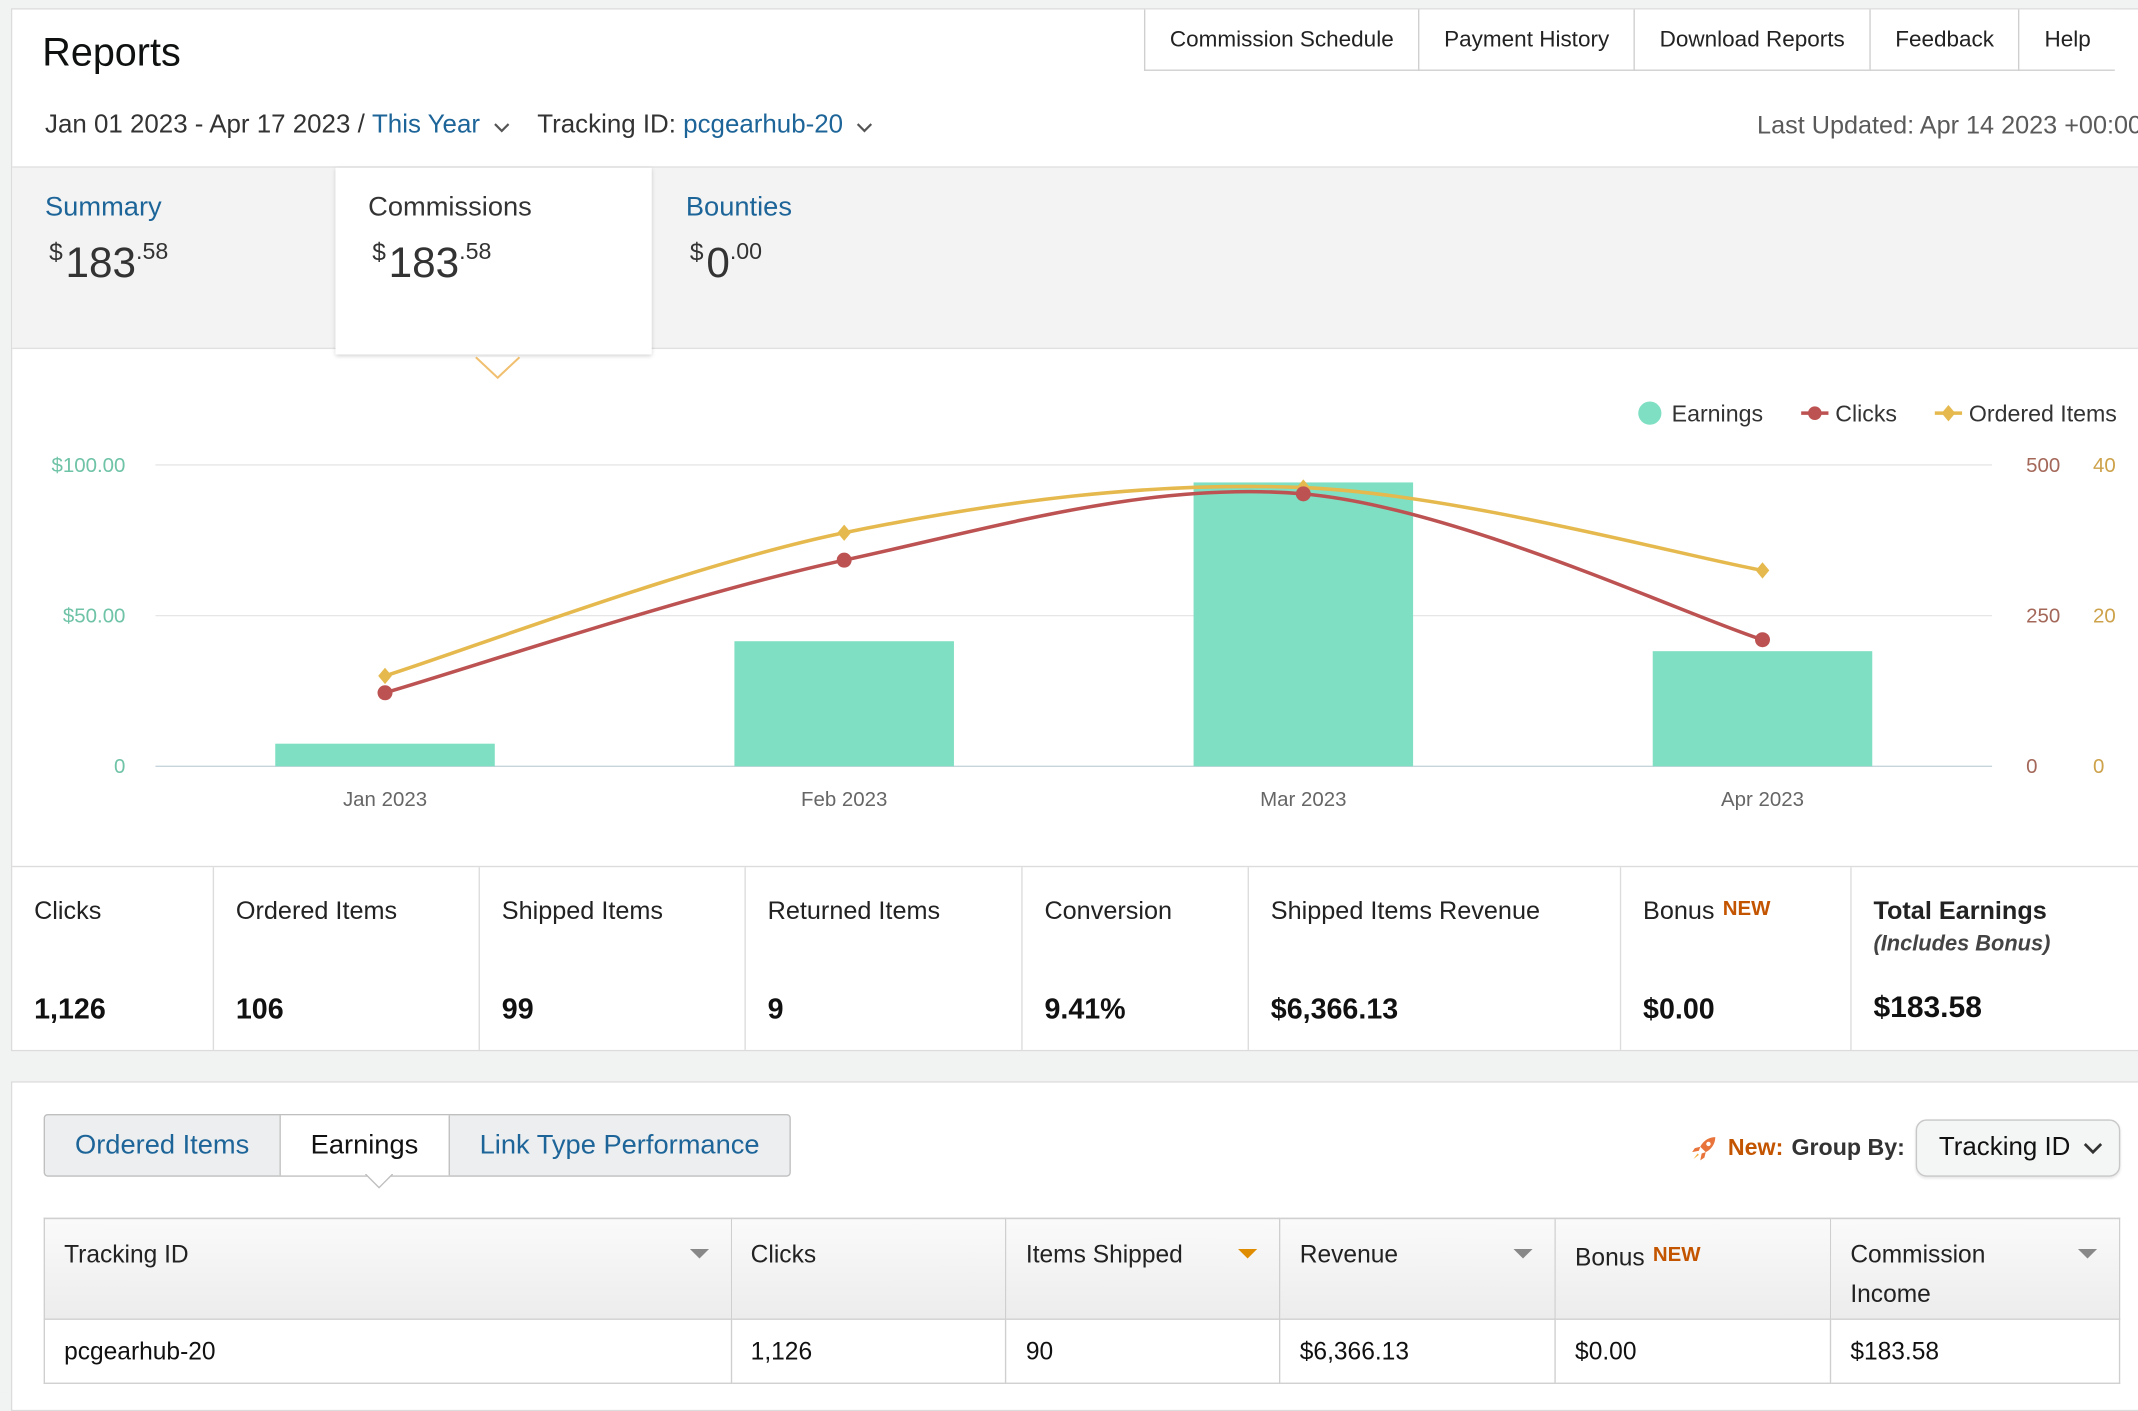 The width and height of the screenshot is (2138, 1411). Describe the element at coordinates (432, 262) in the screenshot. I see `tab-commissions-value: $183.58` at that location.